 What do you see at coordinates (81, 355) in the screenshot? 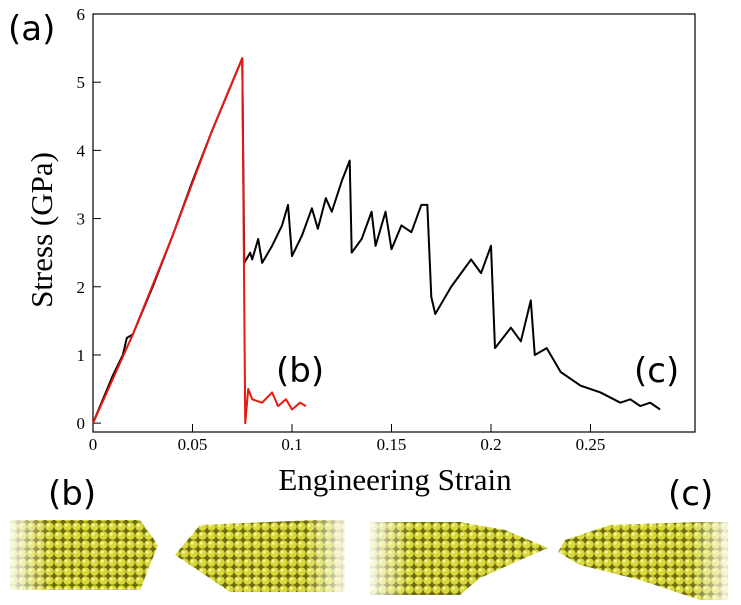
I see `y-tick-label: 1` at bounding box center [81, 355].